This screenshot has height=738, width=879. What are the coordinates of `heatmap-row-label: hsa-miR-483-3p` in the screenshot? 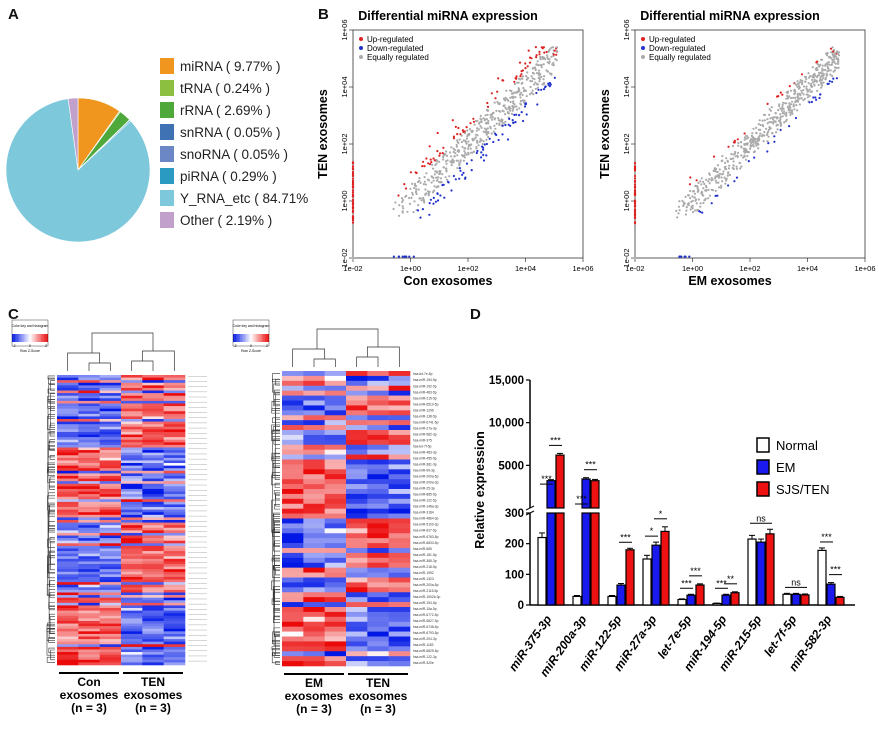 It's located at (425, 453).